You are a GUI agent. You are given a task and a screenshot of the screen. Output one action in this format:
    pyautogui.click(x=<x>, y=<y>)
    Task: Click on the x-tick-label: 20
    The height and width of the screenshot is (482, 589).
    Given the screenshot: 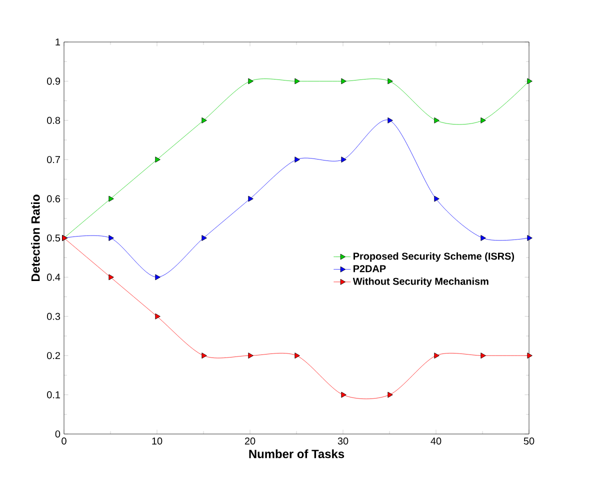 What is the action you would take?
    pyautogui.click(x=250, y=441)
    